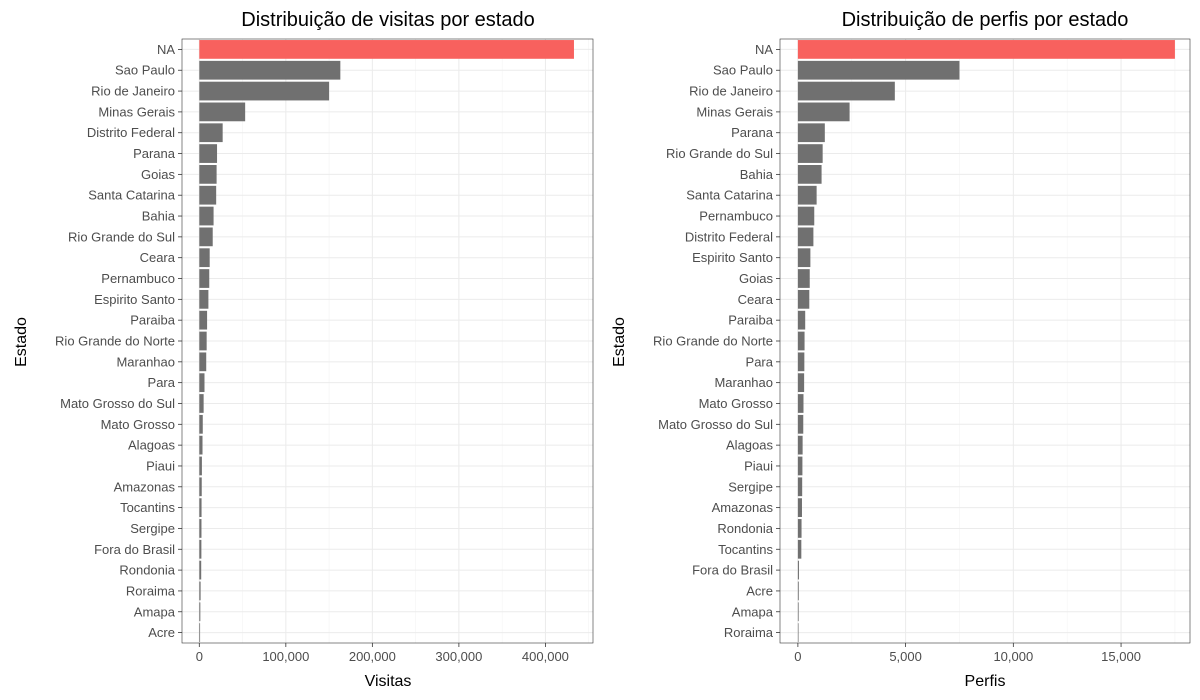 The height and width of the screenshot is (700, 1200). Describe the element at coordinates (713, 341) in the screenshot. I see `y-tick-label: Rio Grande do Norte` at that location.